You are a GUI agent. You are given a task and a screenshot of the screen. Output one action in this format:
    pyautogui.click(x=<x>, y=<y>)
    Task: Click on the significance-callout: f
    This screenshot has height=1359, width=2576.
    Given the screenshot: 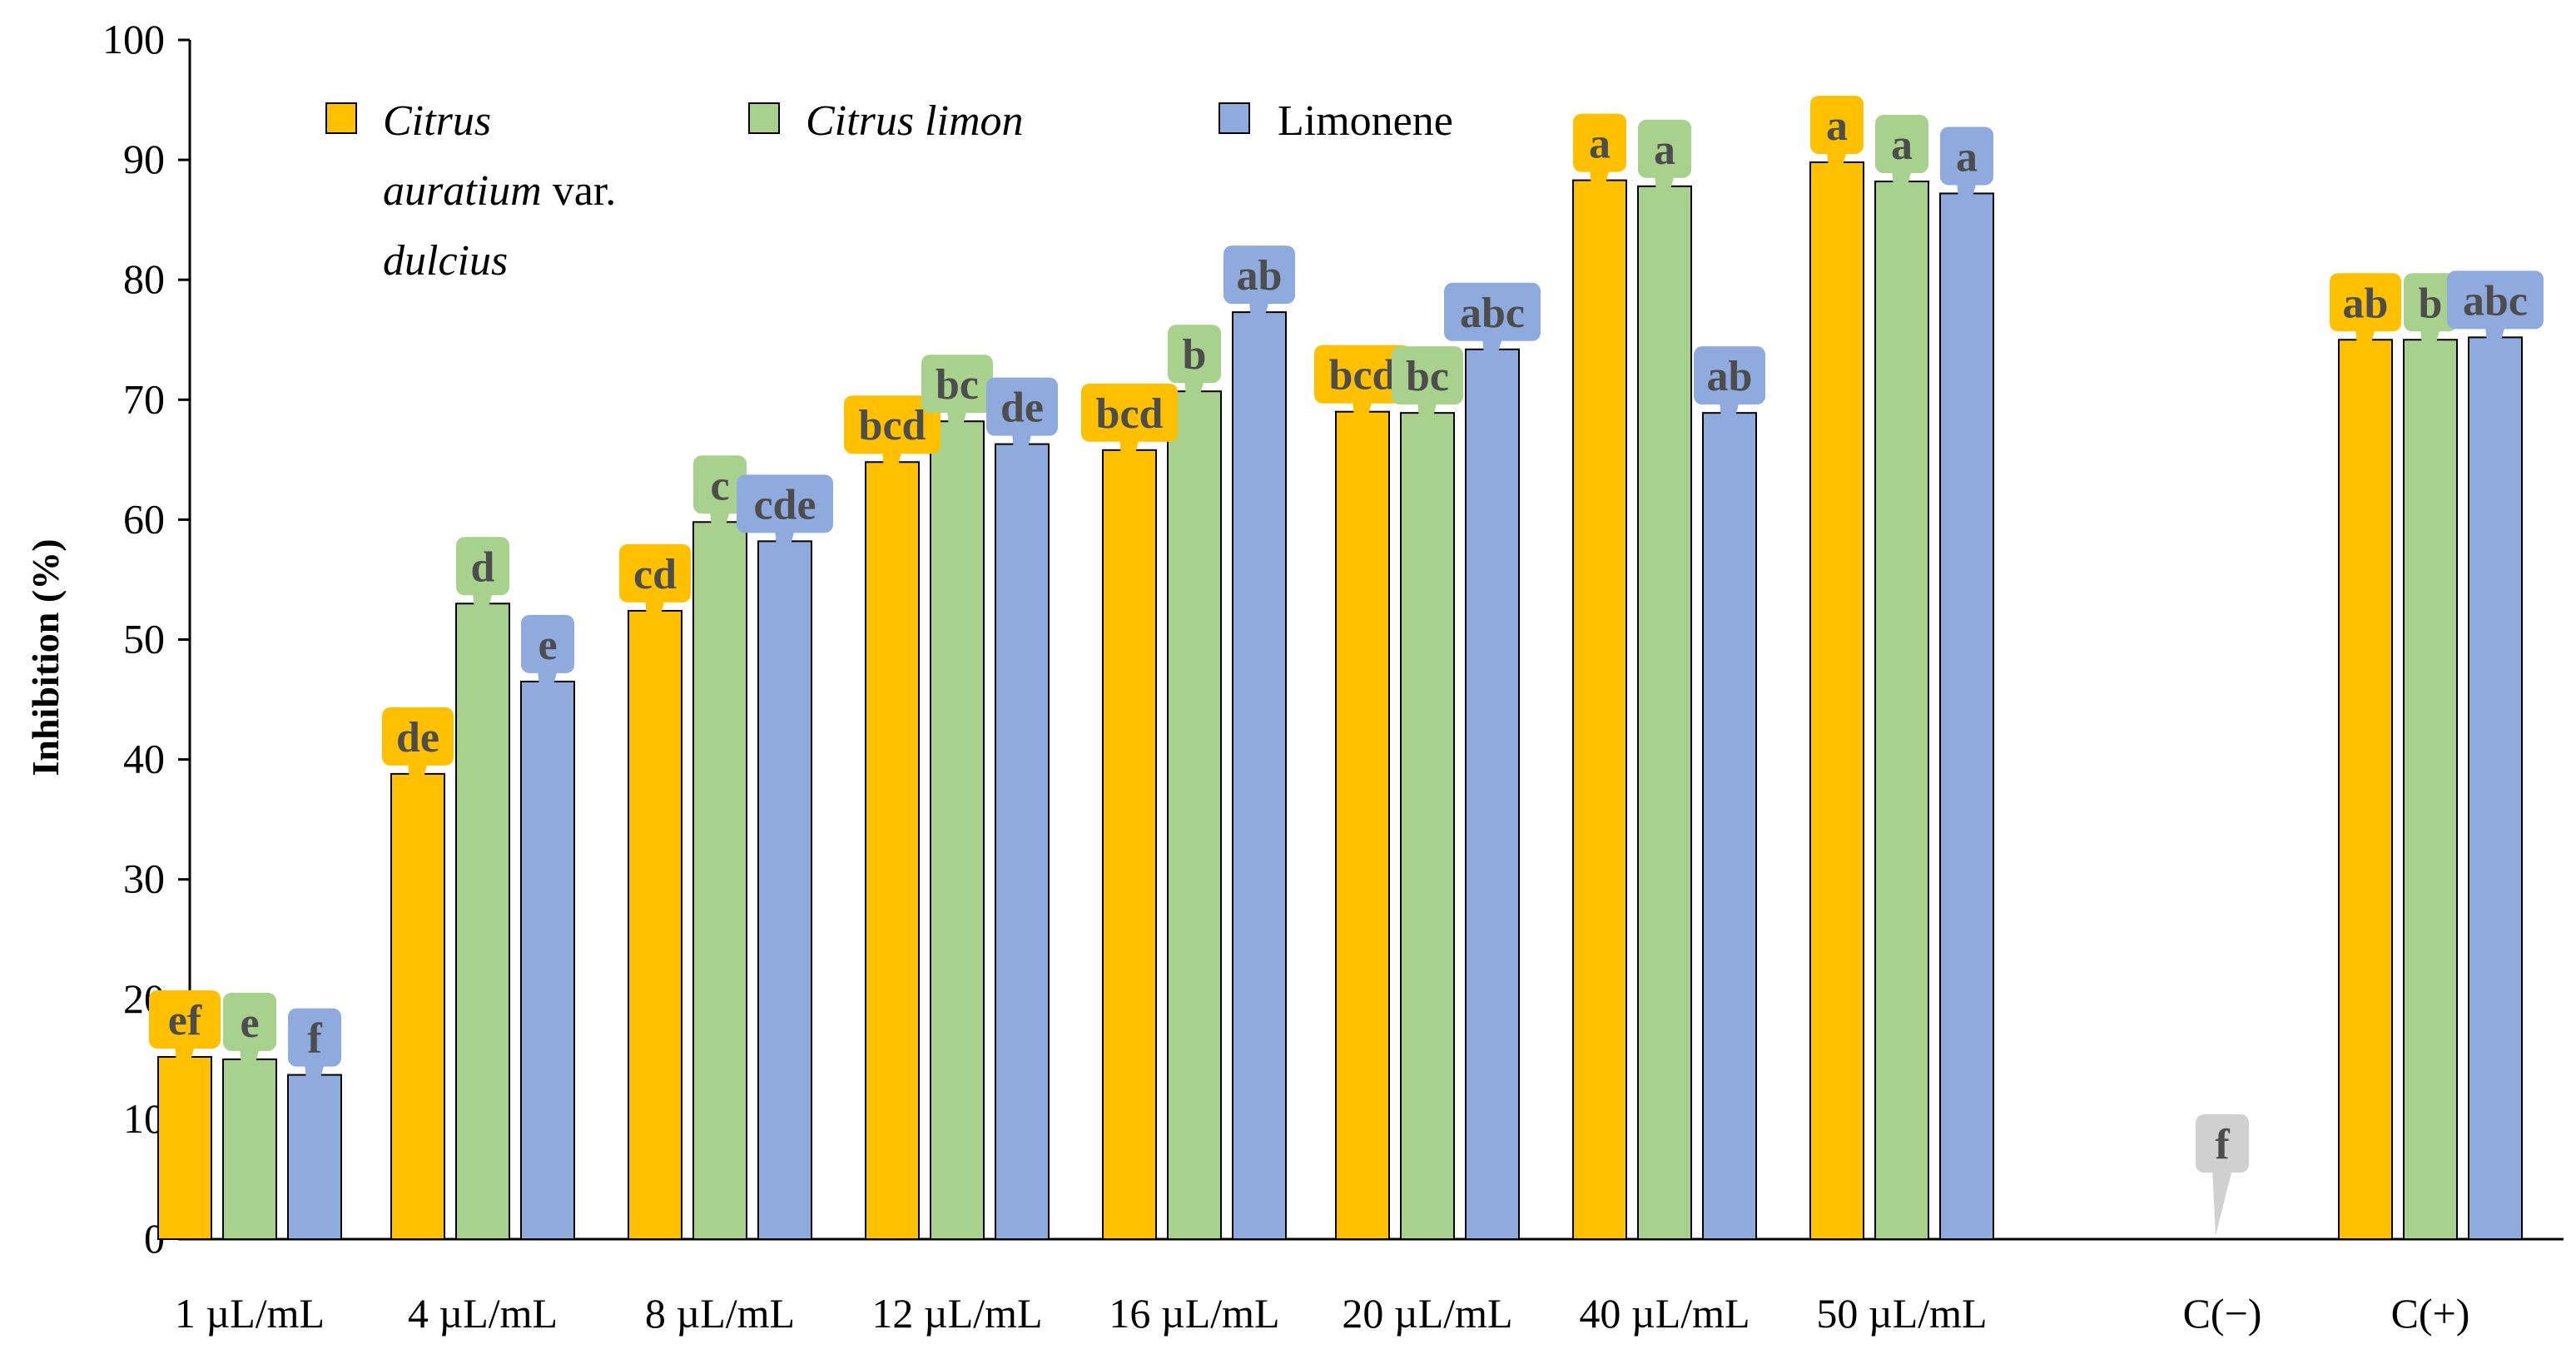 What is the action you would take?
    pyautogui.click(x=2222, y=1175)
    